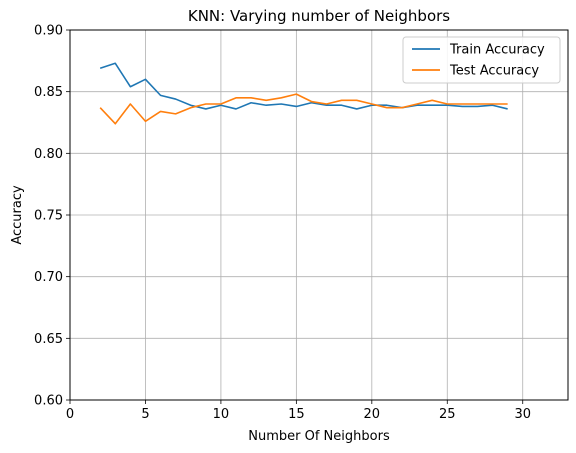  Describe the element at coordinates (48, 154) in the screenshot. I see `y-tick-label: 0.80` at that location.